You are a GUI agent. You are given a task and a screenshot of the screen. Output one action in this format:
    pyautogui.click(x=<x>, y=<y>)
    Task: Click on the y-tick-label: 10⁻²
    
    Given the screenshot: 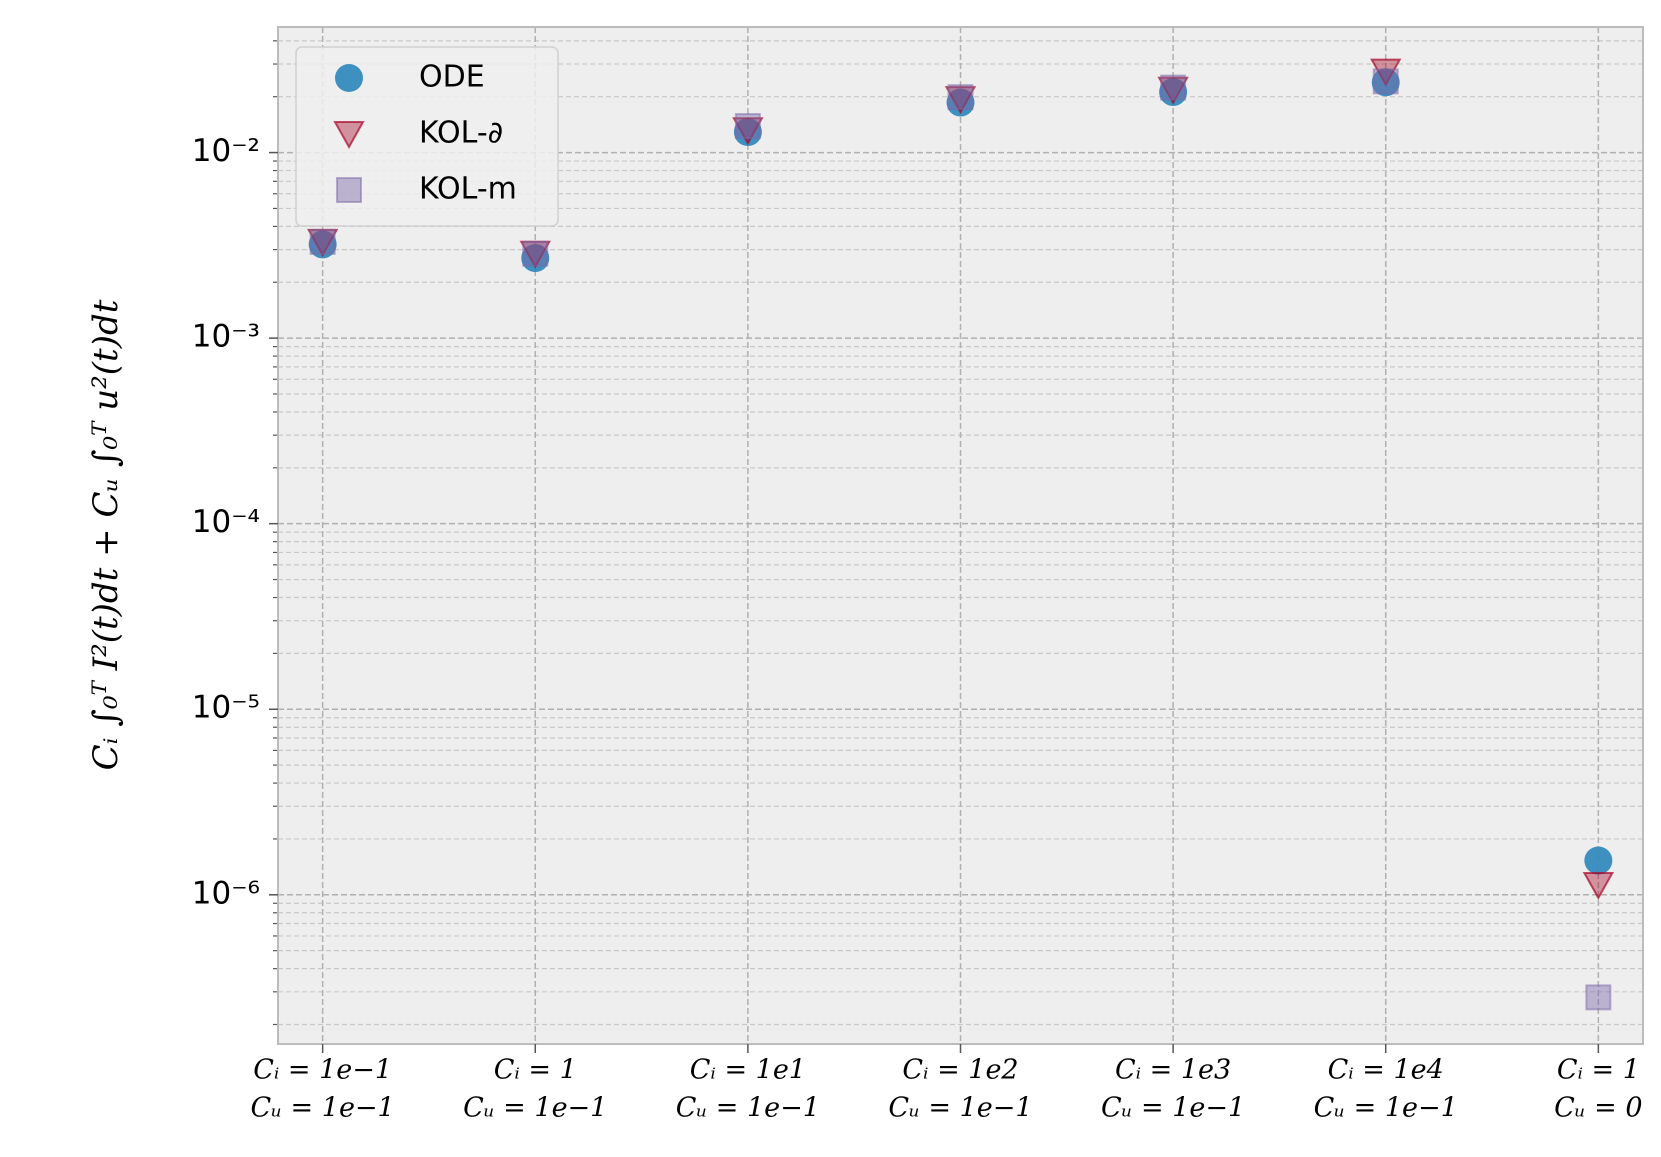 What is the action you would take?
    pyautogui.click(x=226, y=151)
    